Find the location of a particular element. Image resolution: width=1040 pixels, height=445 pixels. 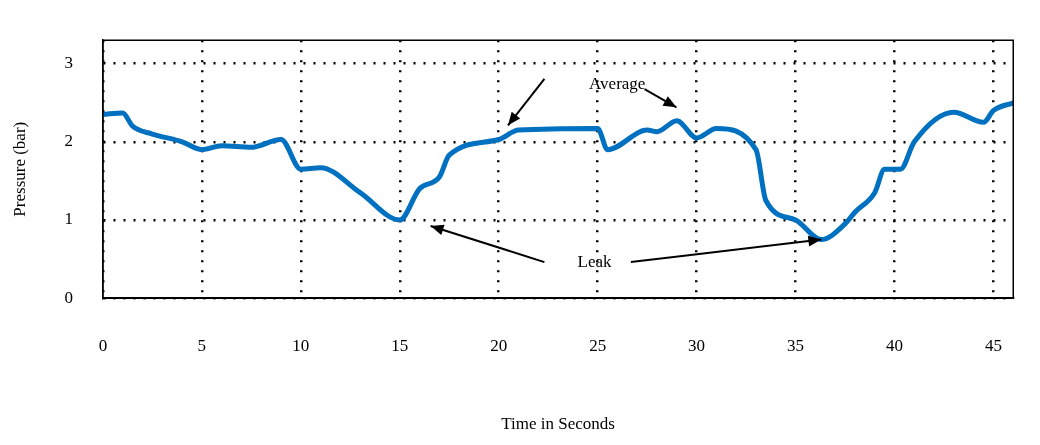

x-tick-label: 5 is located at coordinates (202, 345).